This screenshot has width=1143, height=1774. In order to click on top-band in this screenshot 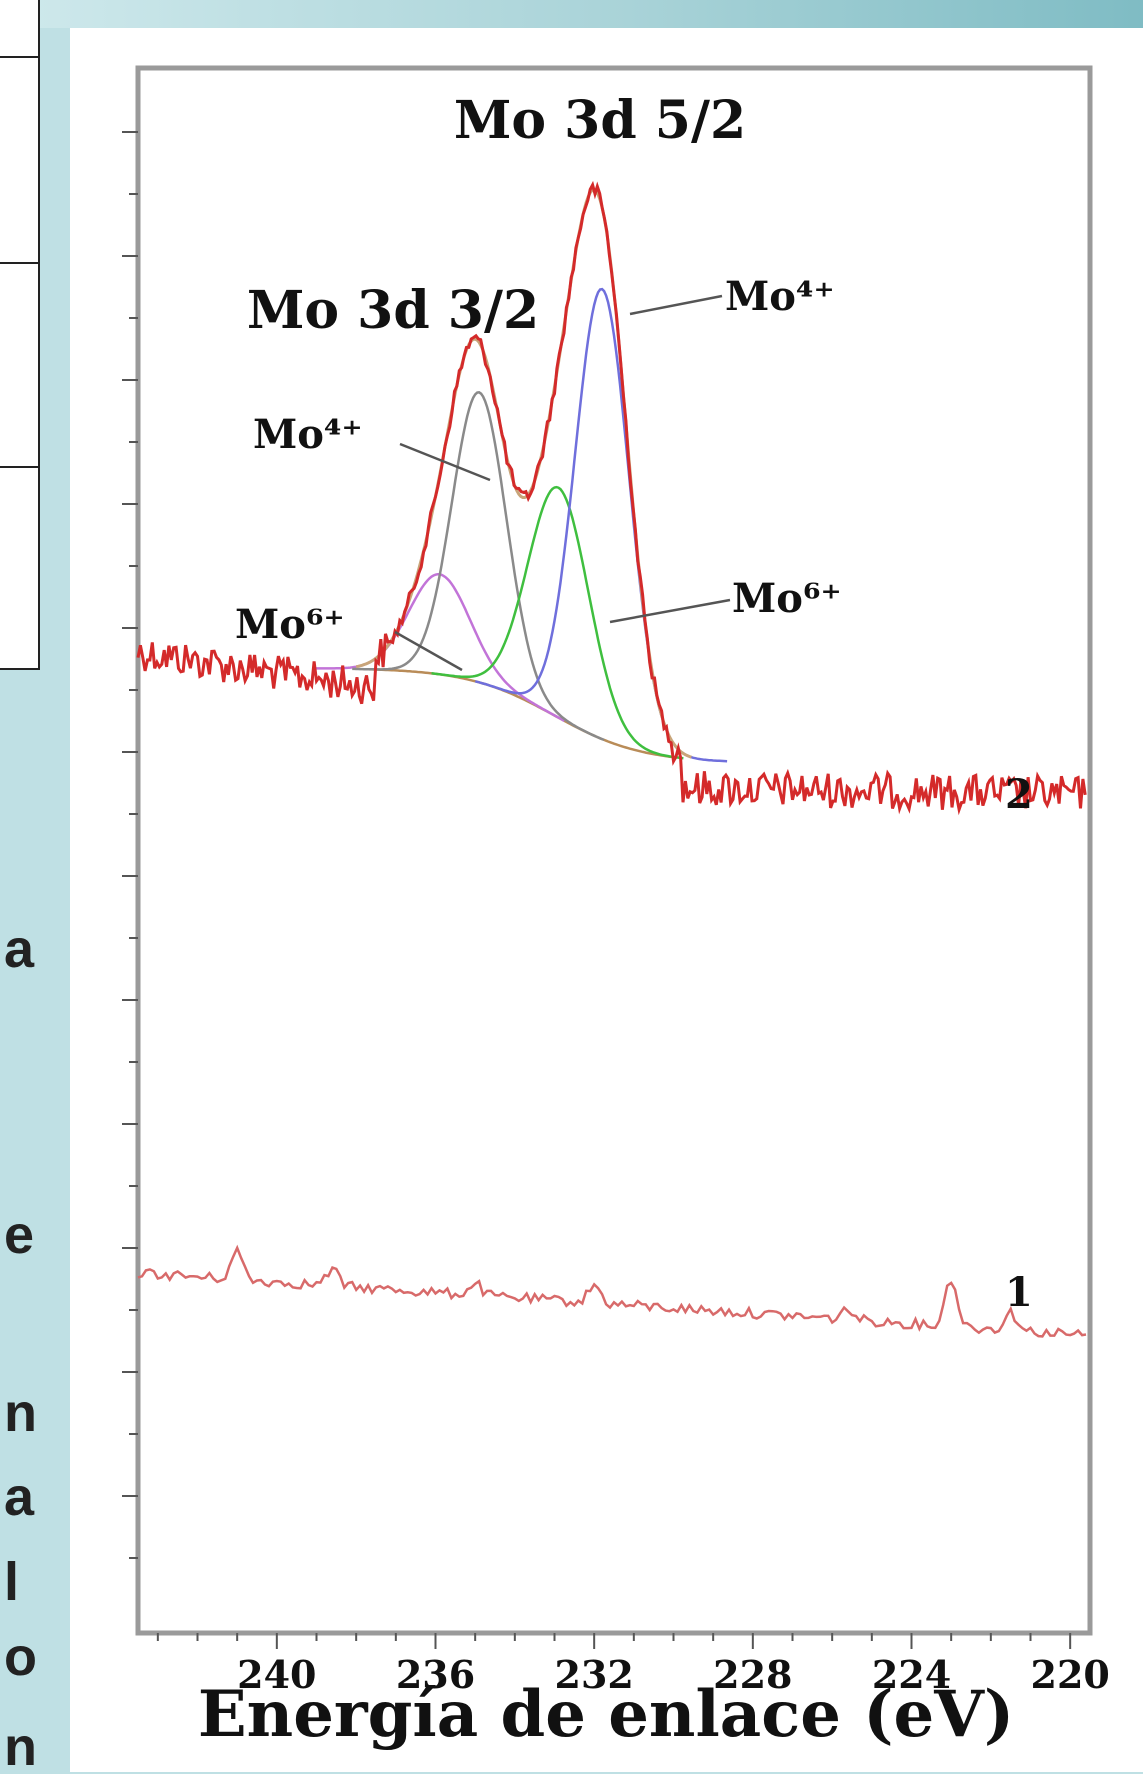, I will do `click(571, 14)`.